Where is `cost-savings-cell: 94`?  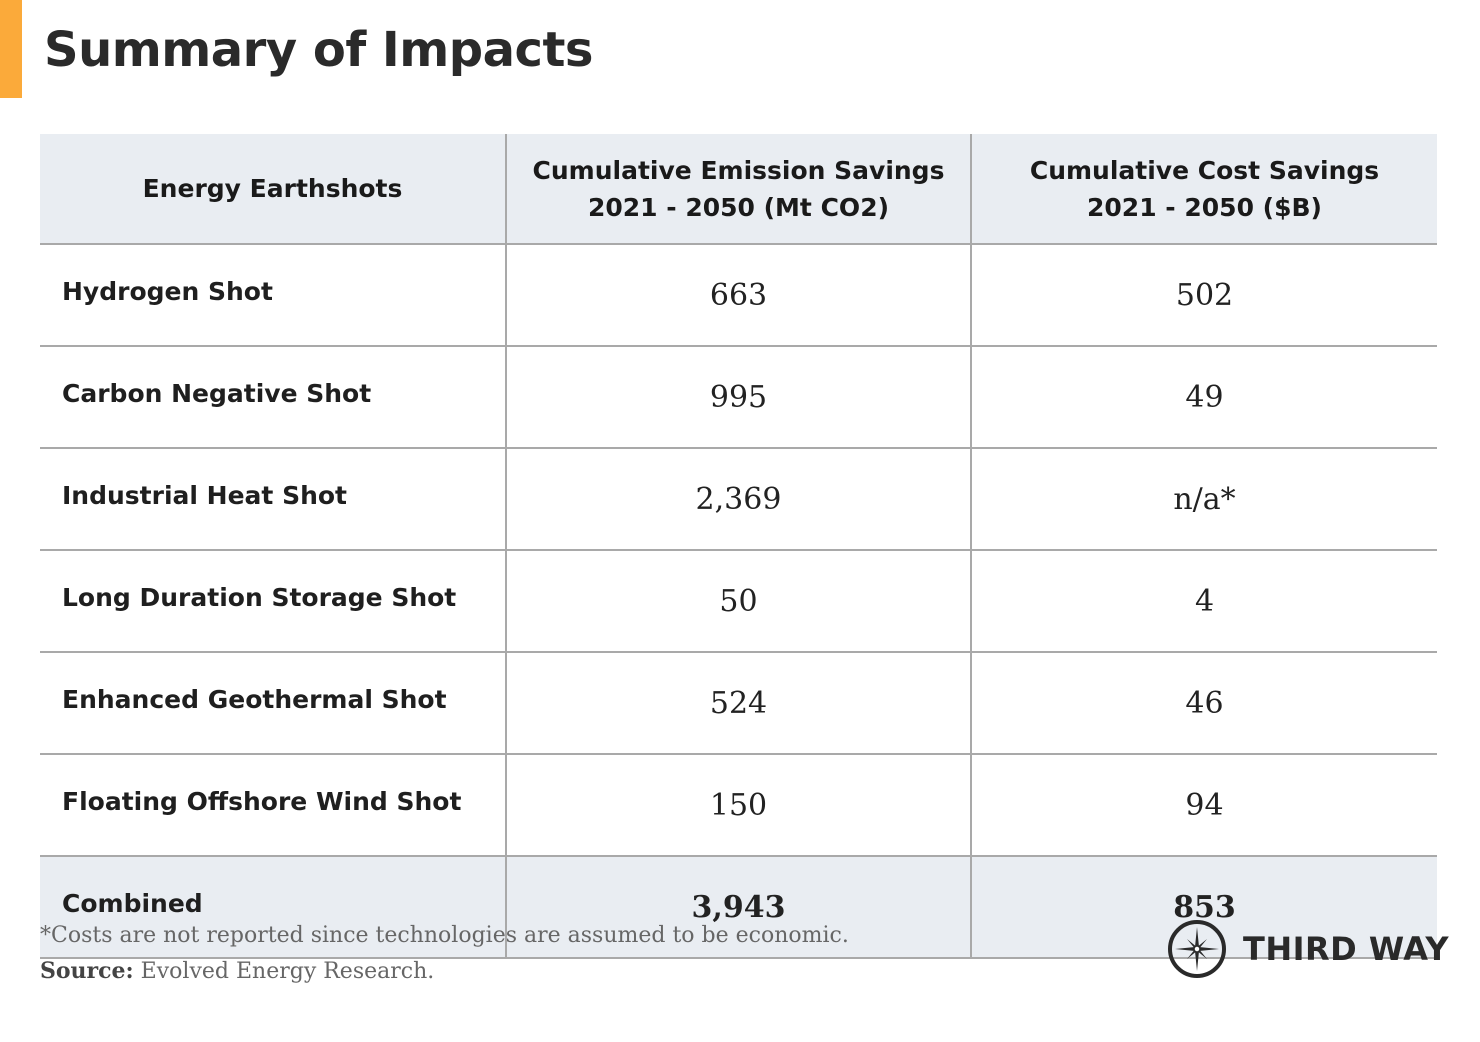
cost-savings-cell: 94 is located at coordinates (1203, 805).